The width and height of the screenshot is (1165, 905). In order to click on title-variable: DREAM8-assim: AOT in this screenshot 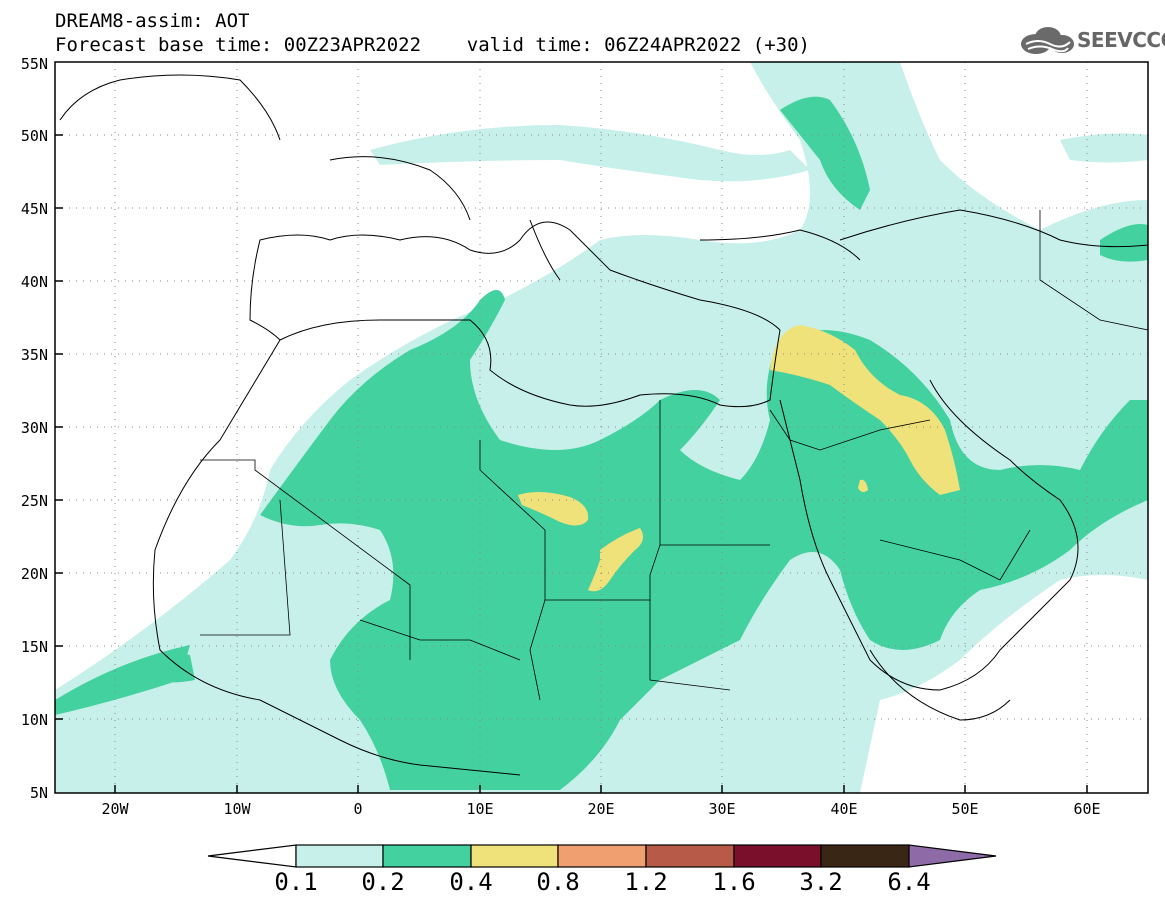, I will do `click(152, 21)`.